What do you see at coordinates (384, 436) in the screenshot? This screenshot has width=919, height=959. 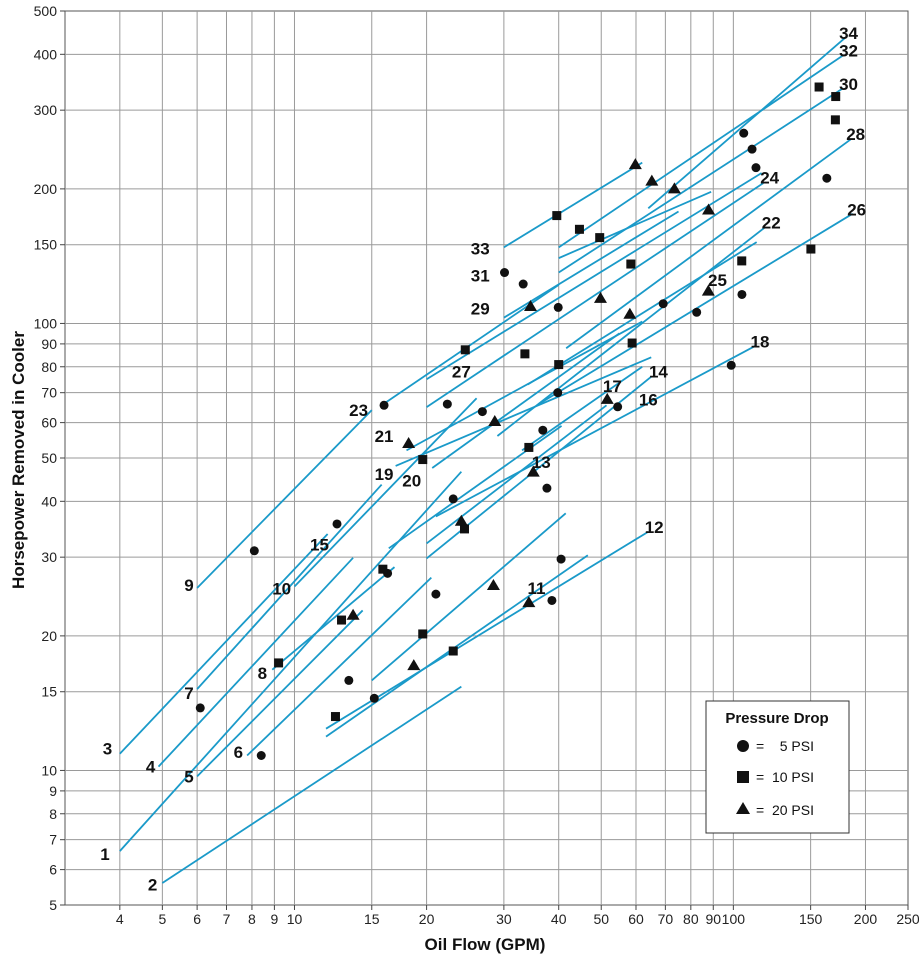 I see `curve-label-21: 21` at bounding box center [384, 436].